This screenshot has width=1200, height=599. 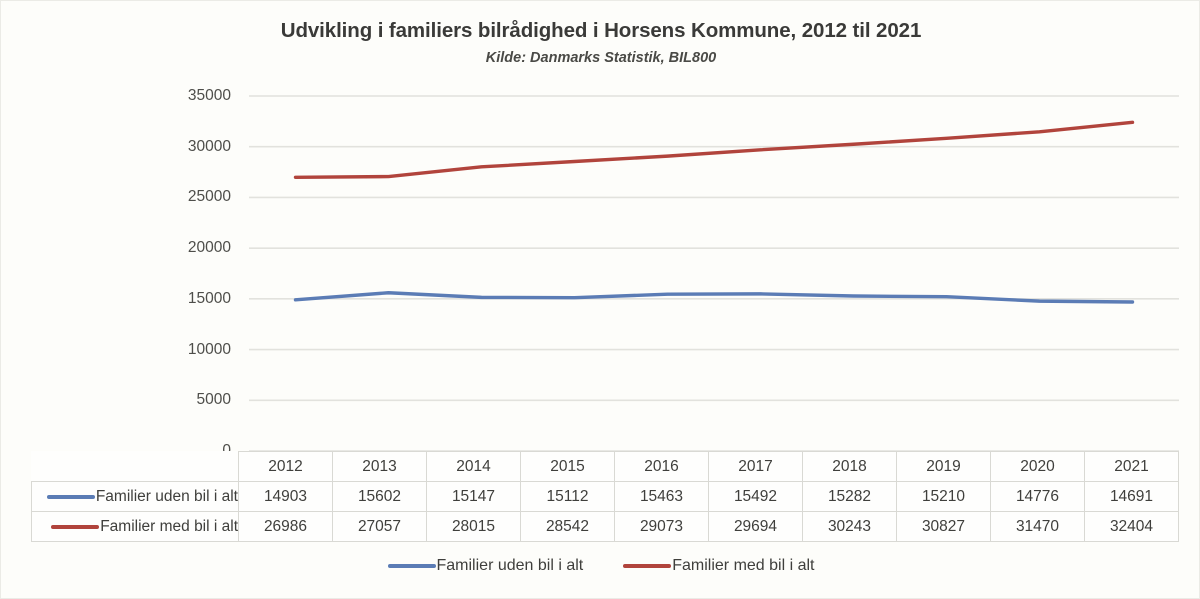 I want to click on table-row-key-1: Familier med bil i alt, so click(x=135, y=526).